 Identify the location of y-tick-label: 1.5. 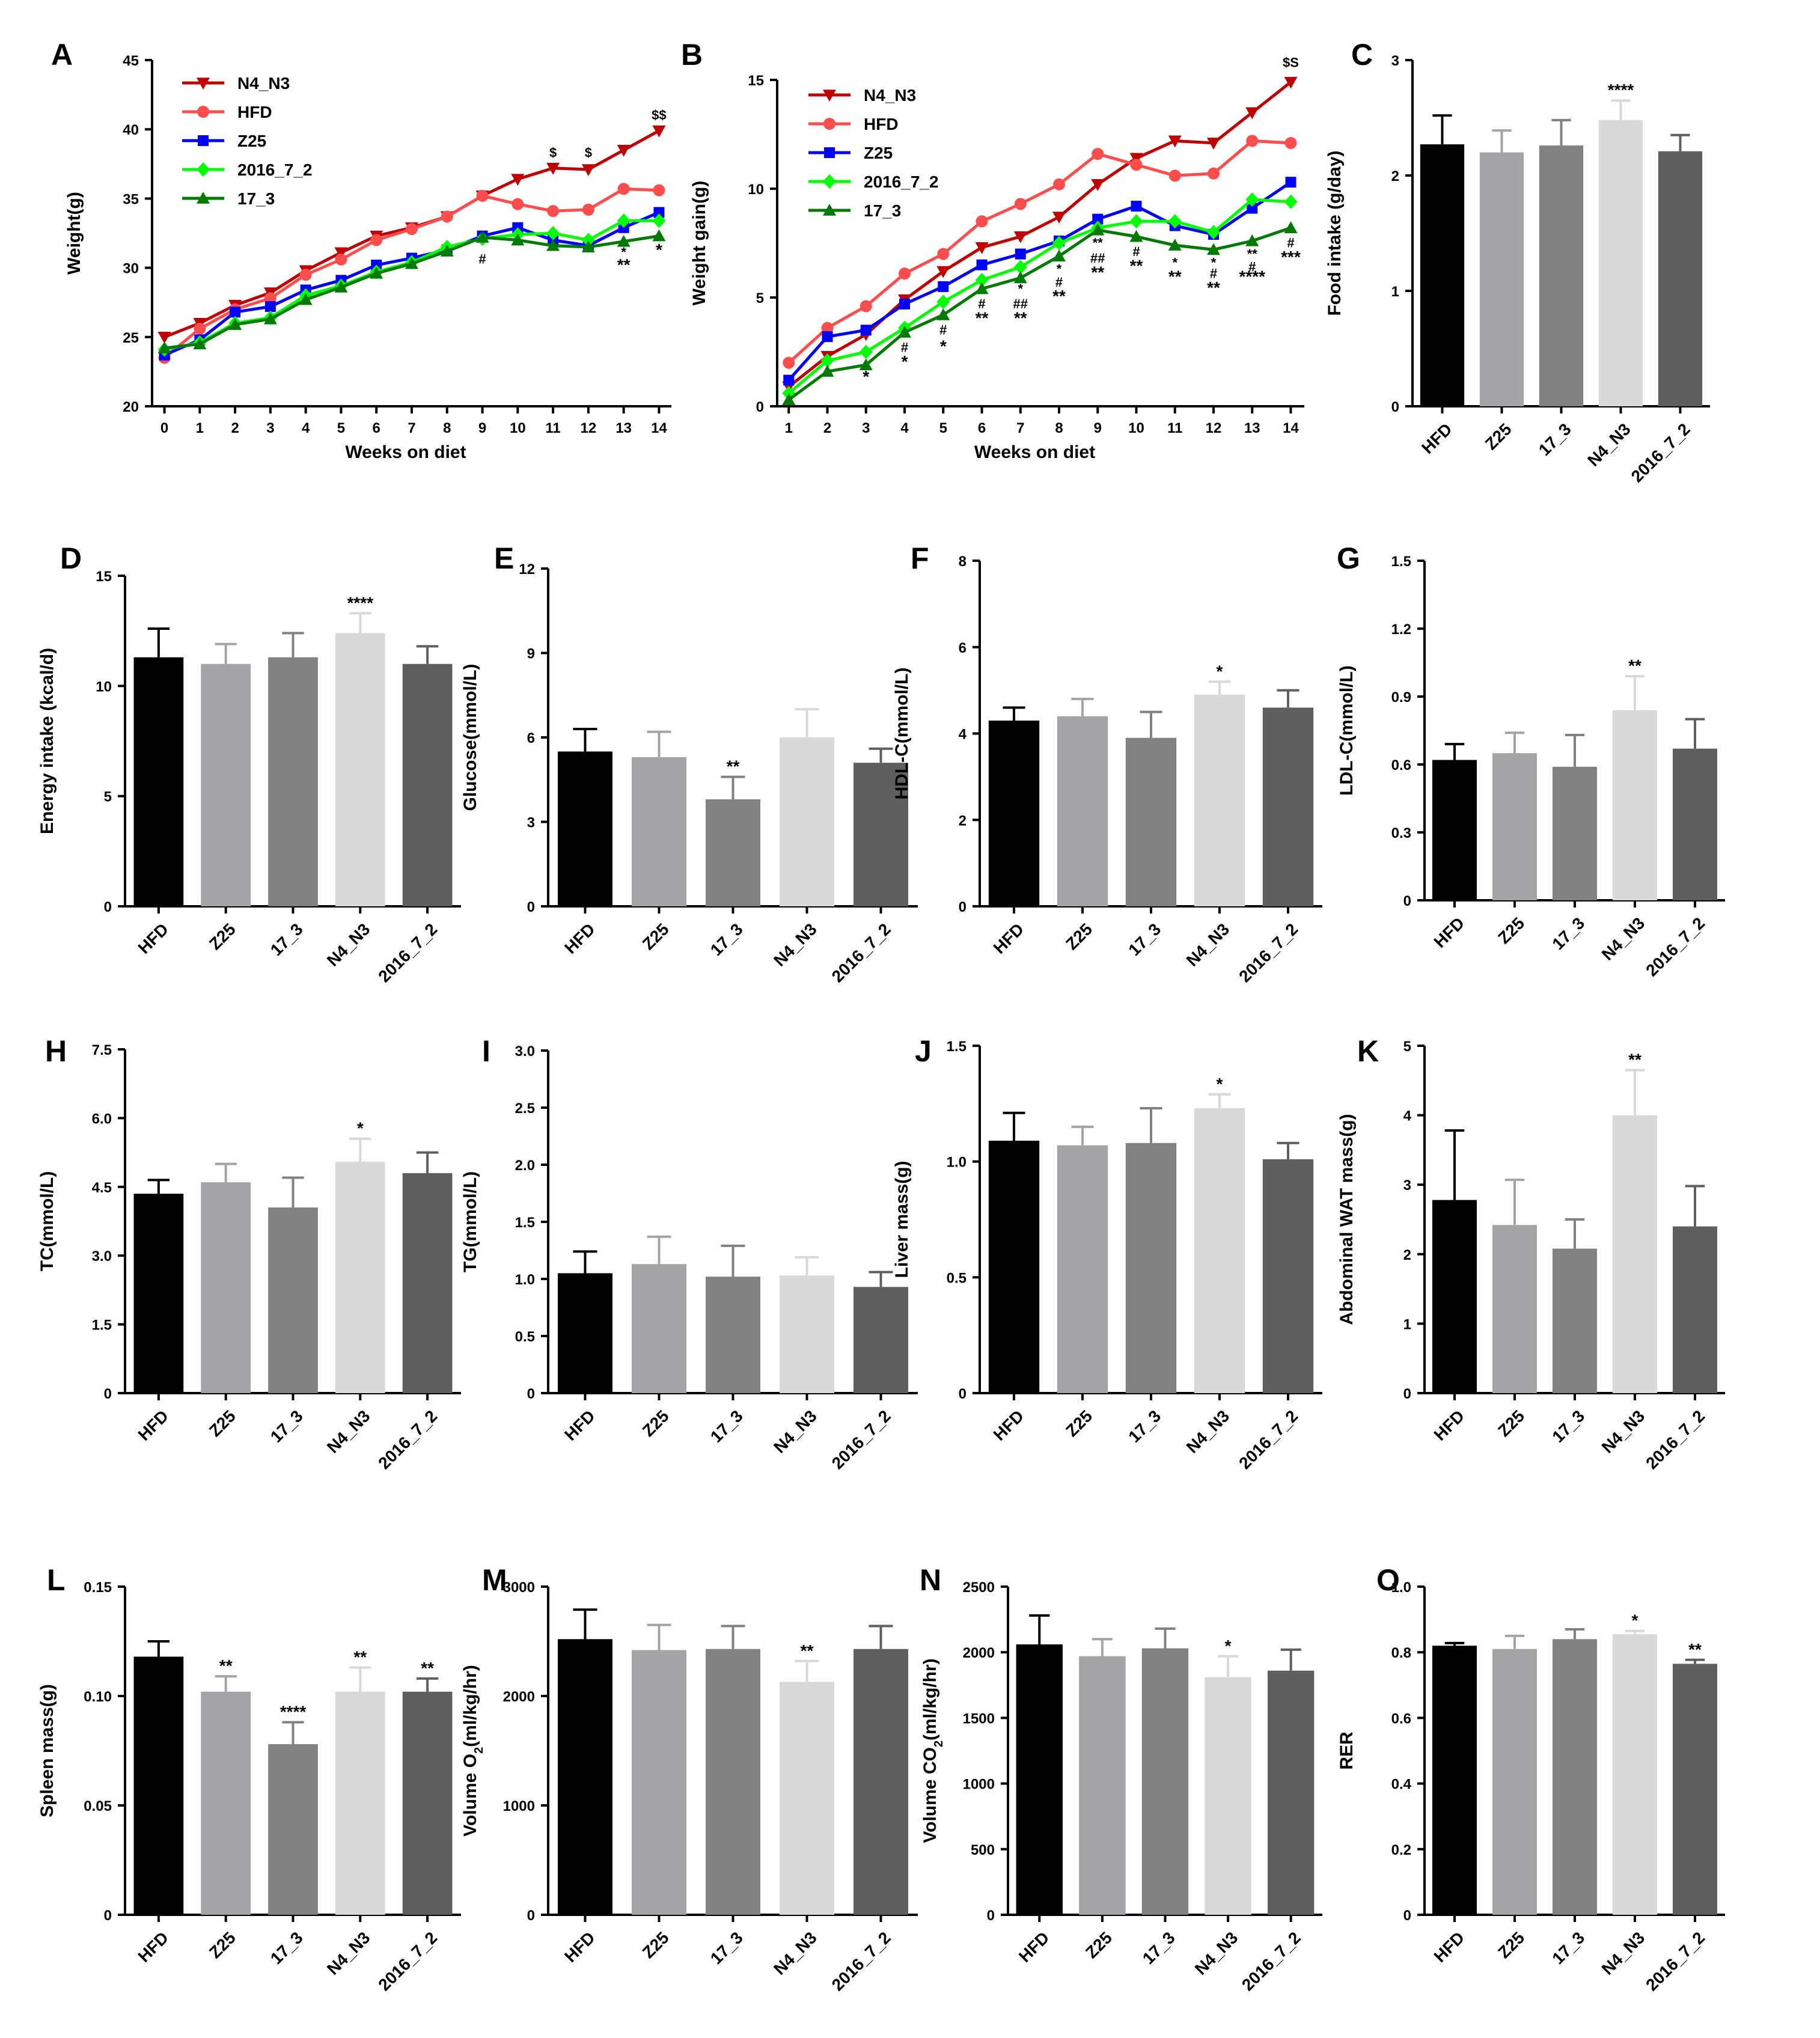
(525, 1223).